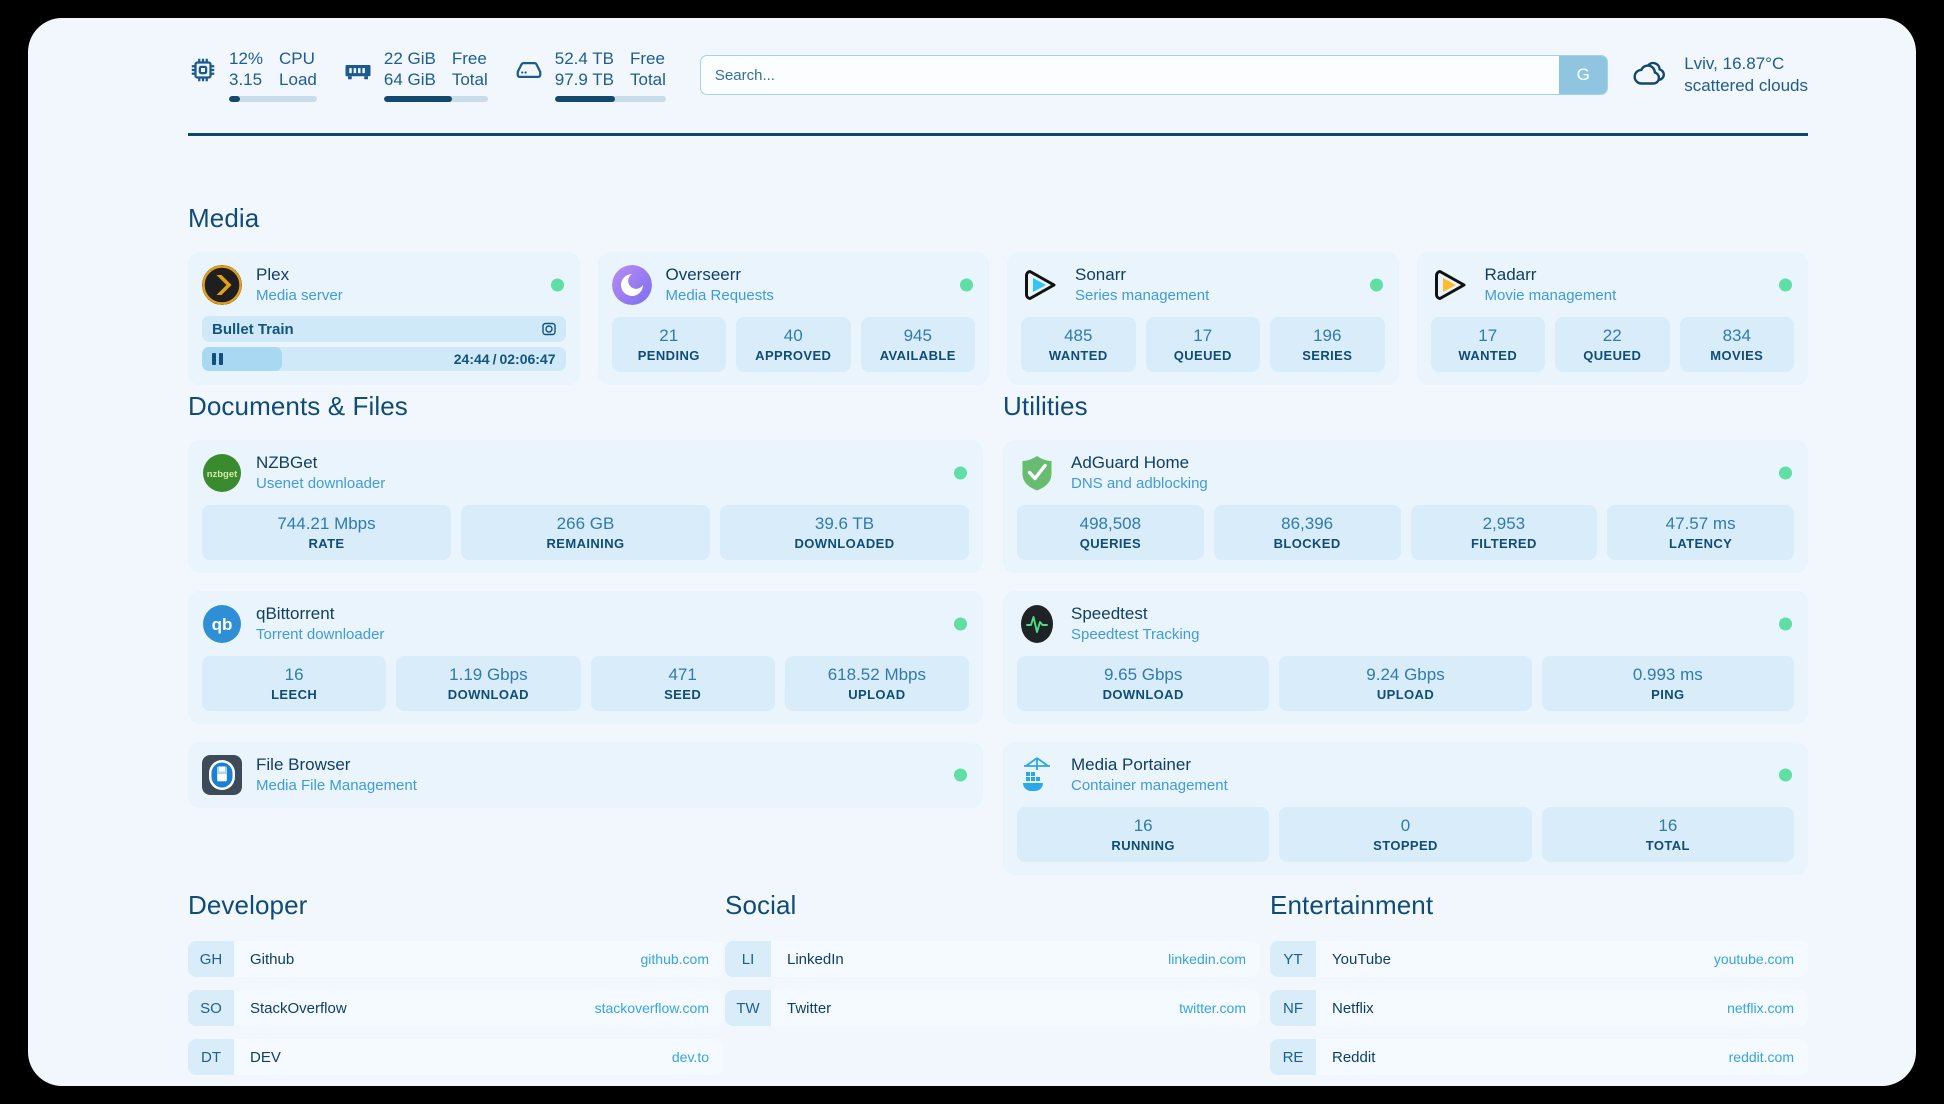 The width and height of the screenshot is (1944, 1104). What do you see at coordinates (815, 959) in the screenshot?
I see `bookmark-name: LinkedIn` at bounding box center [815, 959].